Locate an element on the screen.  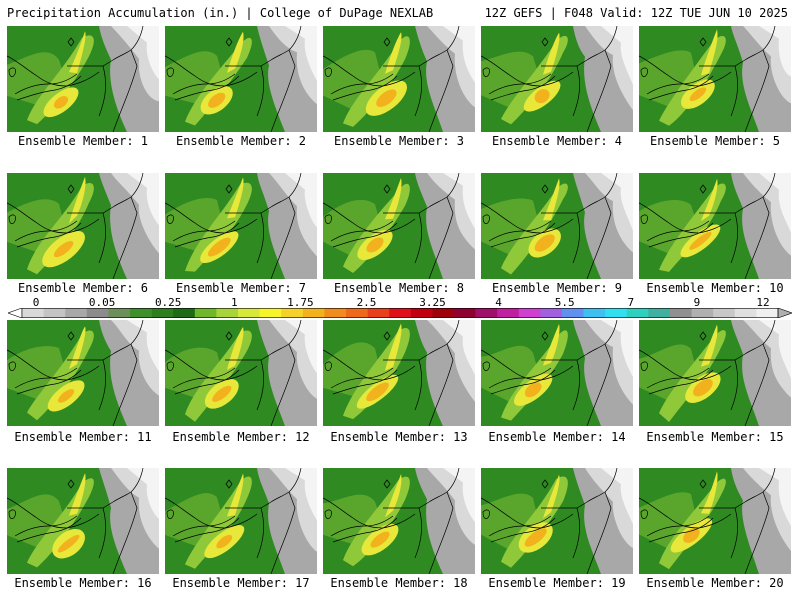
ensemble-member-label: Ensemble Member: 13 is located at coordinates (399, 437).